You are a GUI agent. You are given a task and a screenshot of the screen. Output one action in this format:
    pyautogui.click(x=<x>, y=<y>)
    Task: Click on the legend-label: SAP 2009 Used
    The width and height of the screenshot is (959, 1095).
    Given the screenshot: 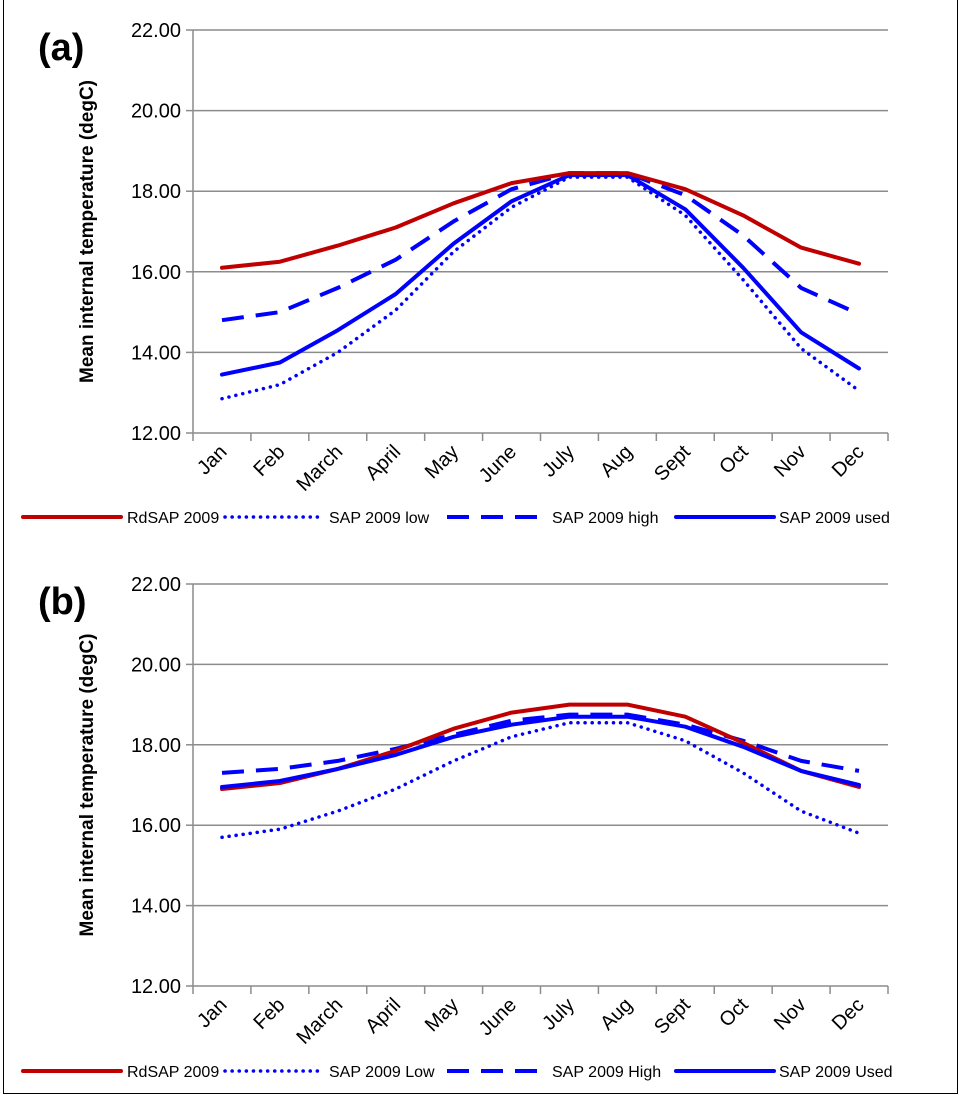 What is the action you would take?
    pyautogui.click(x=836, y=1072)
    